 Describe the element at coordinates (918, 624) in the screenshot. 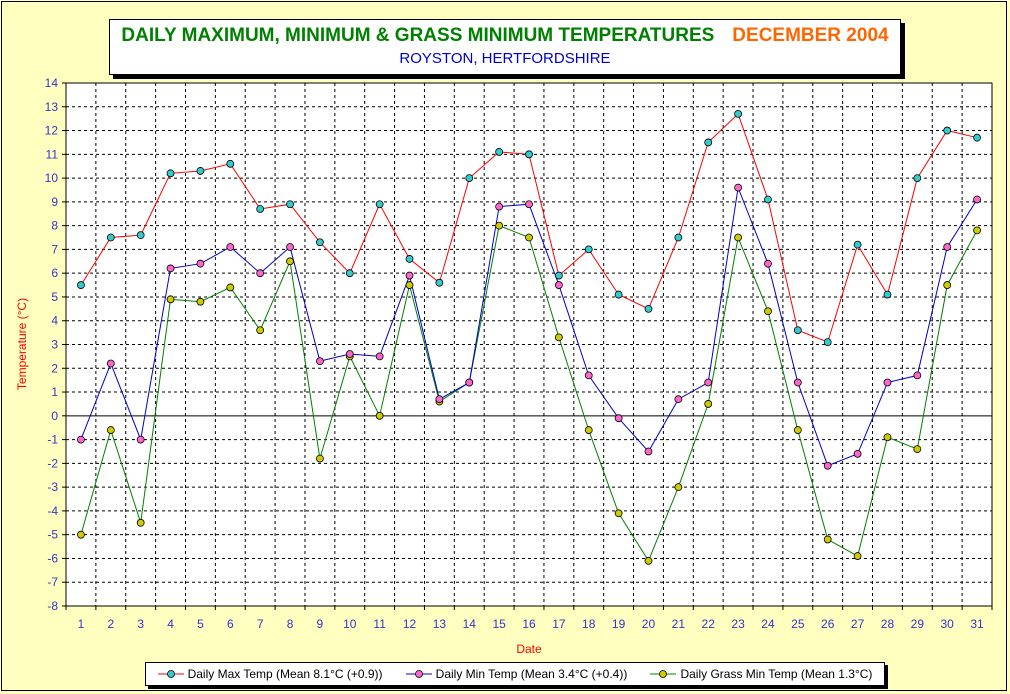

I see `x-tick-label: 29` at that location.